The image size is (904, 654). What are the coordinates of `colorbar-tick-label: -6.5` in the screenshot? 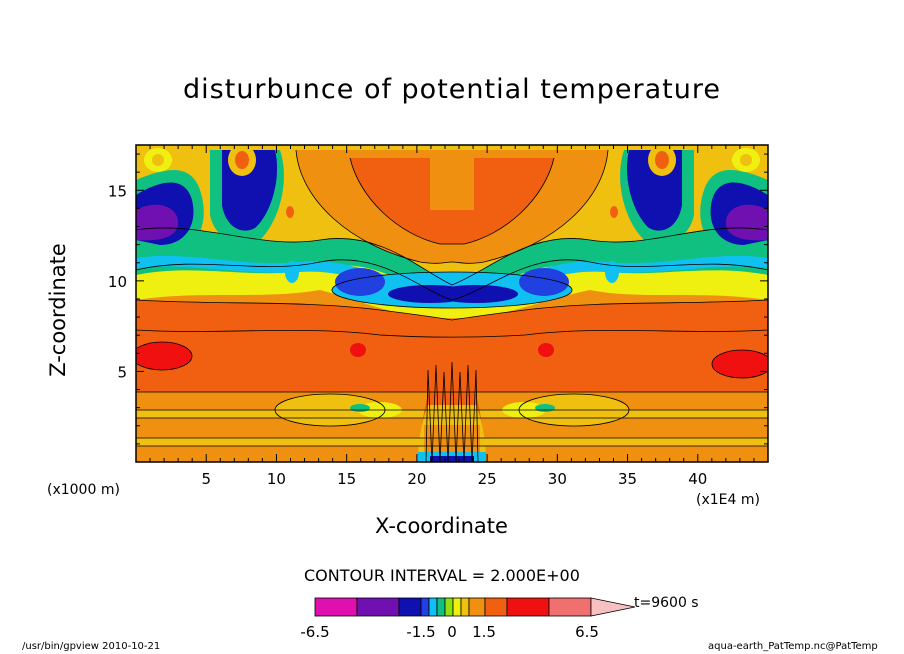 It's located at (314, 632).